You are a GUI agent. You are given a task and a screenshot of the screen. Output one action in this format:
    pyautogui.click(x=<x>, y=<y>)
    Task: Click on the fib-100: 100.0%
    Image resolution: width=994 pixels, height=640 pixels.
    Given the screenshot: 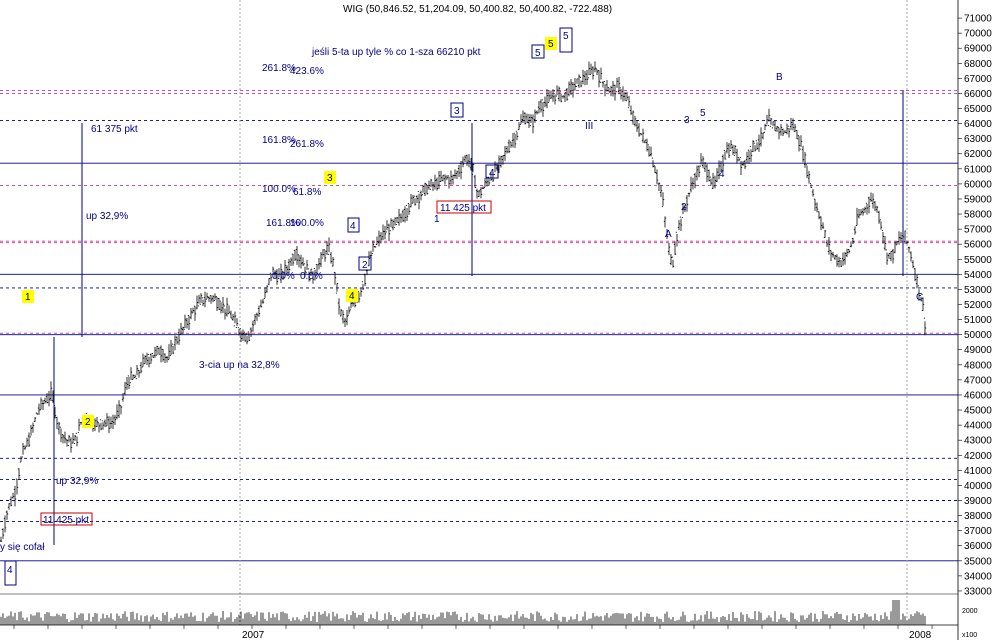 What is the action you would take?
    pyautogui.click(x=279, y=189)
    